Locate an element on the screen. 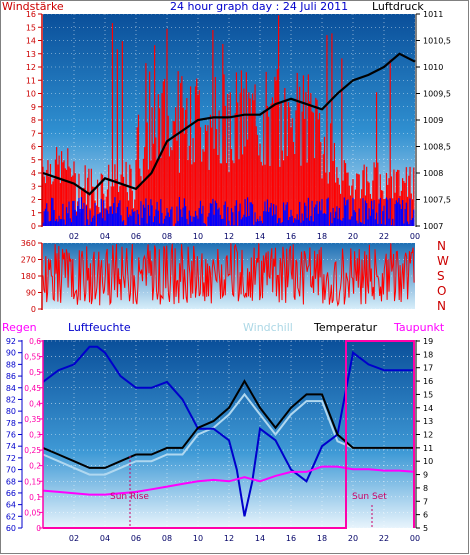 The height and width of the screenshot is (555, 470). rain-tick-label: 0,4 is located at coordinates (35, 403).